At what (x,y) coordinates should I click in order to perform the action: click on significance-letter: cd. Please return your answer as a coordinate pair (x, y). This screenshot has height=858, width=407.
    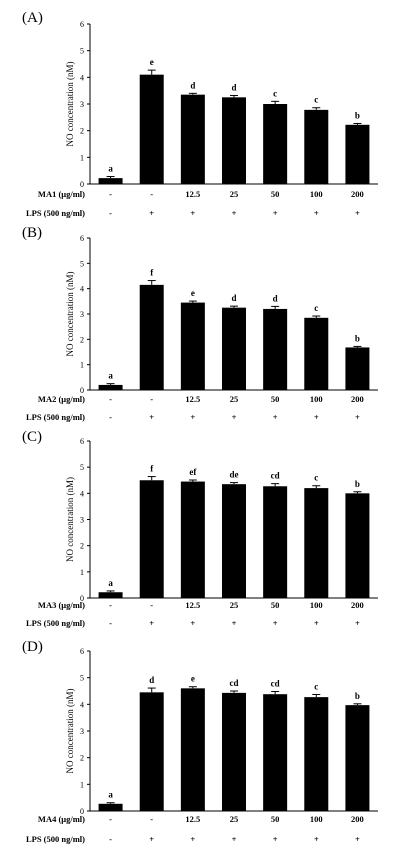
    Looking at the image, I should click on (234, 683).